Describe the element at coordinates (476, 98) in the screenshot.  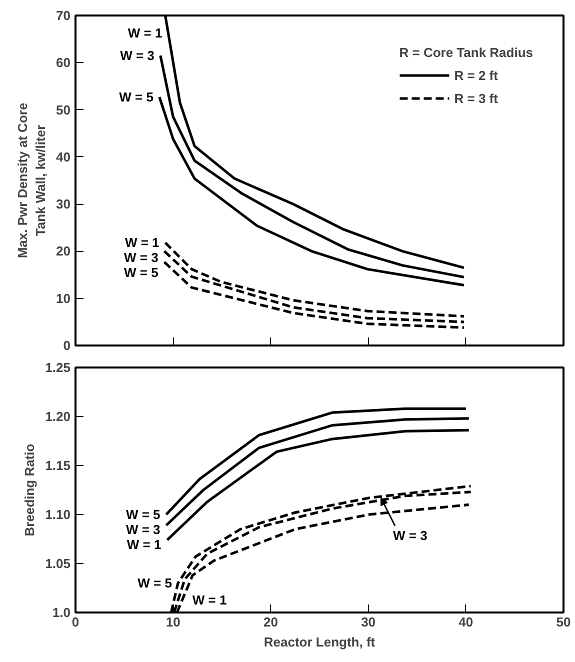
I see `legend-label: R = 3 ft` at that location.